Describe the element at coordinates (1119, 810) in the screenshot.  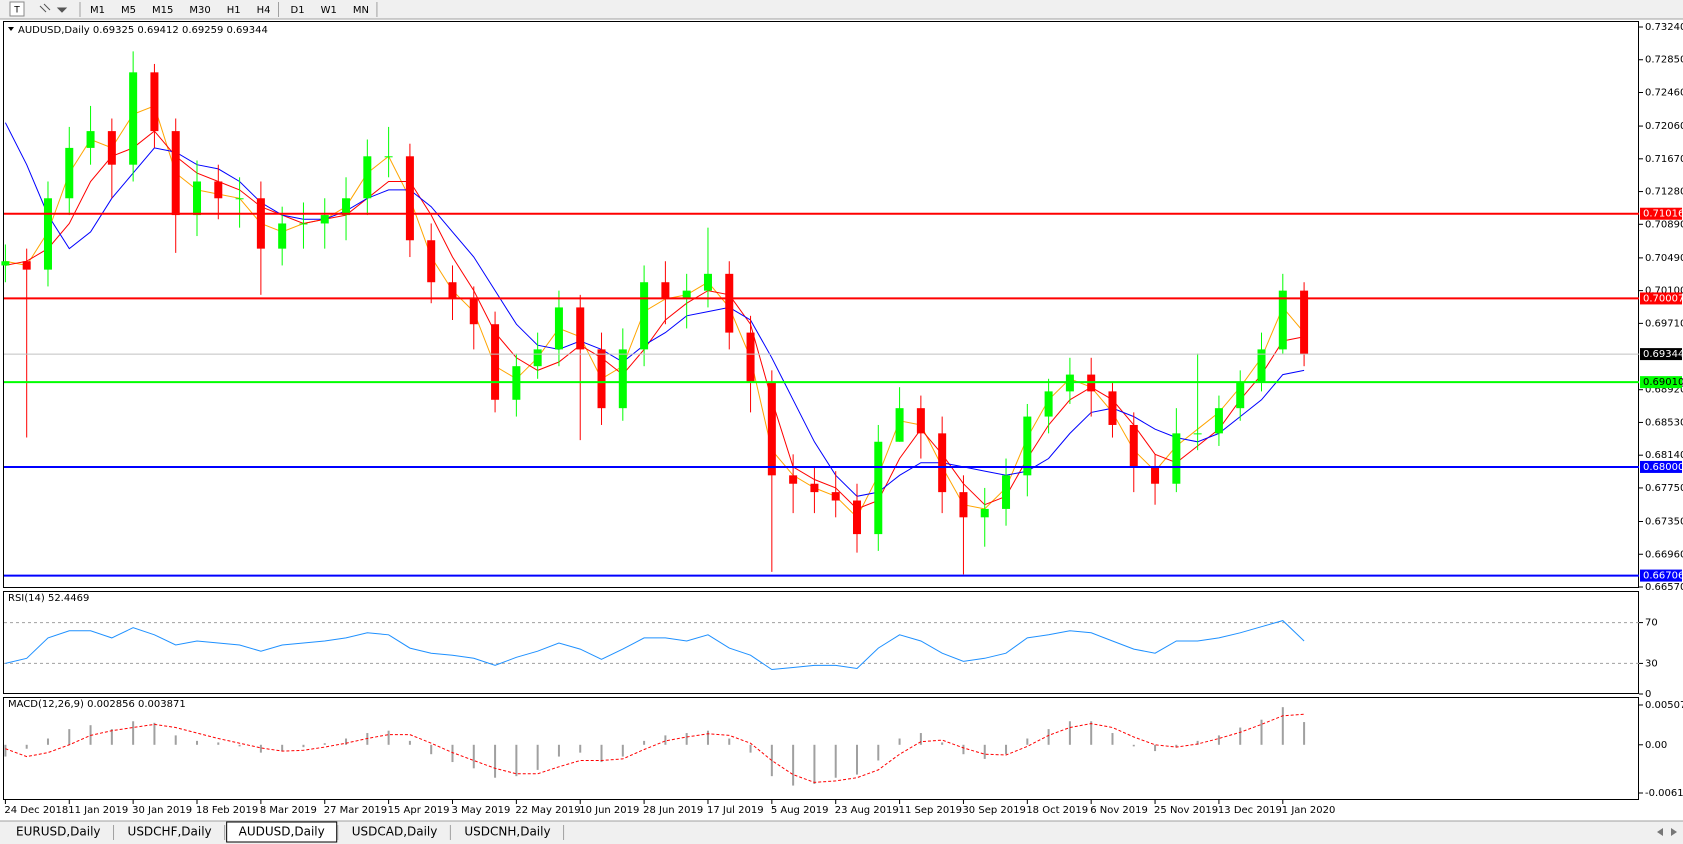
I see `x-tick-label: 6 Nov 2019` at that location.